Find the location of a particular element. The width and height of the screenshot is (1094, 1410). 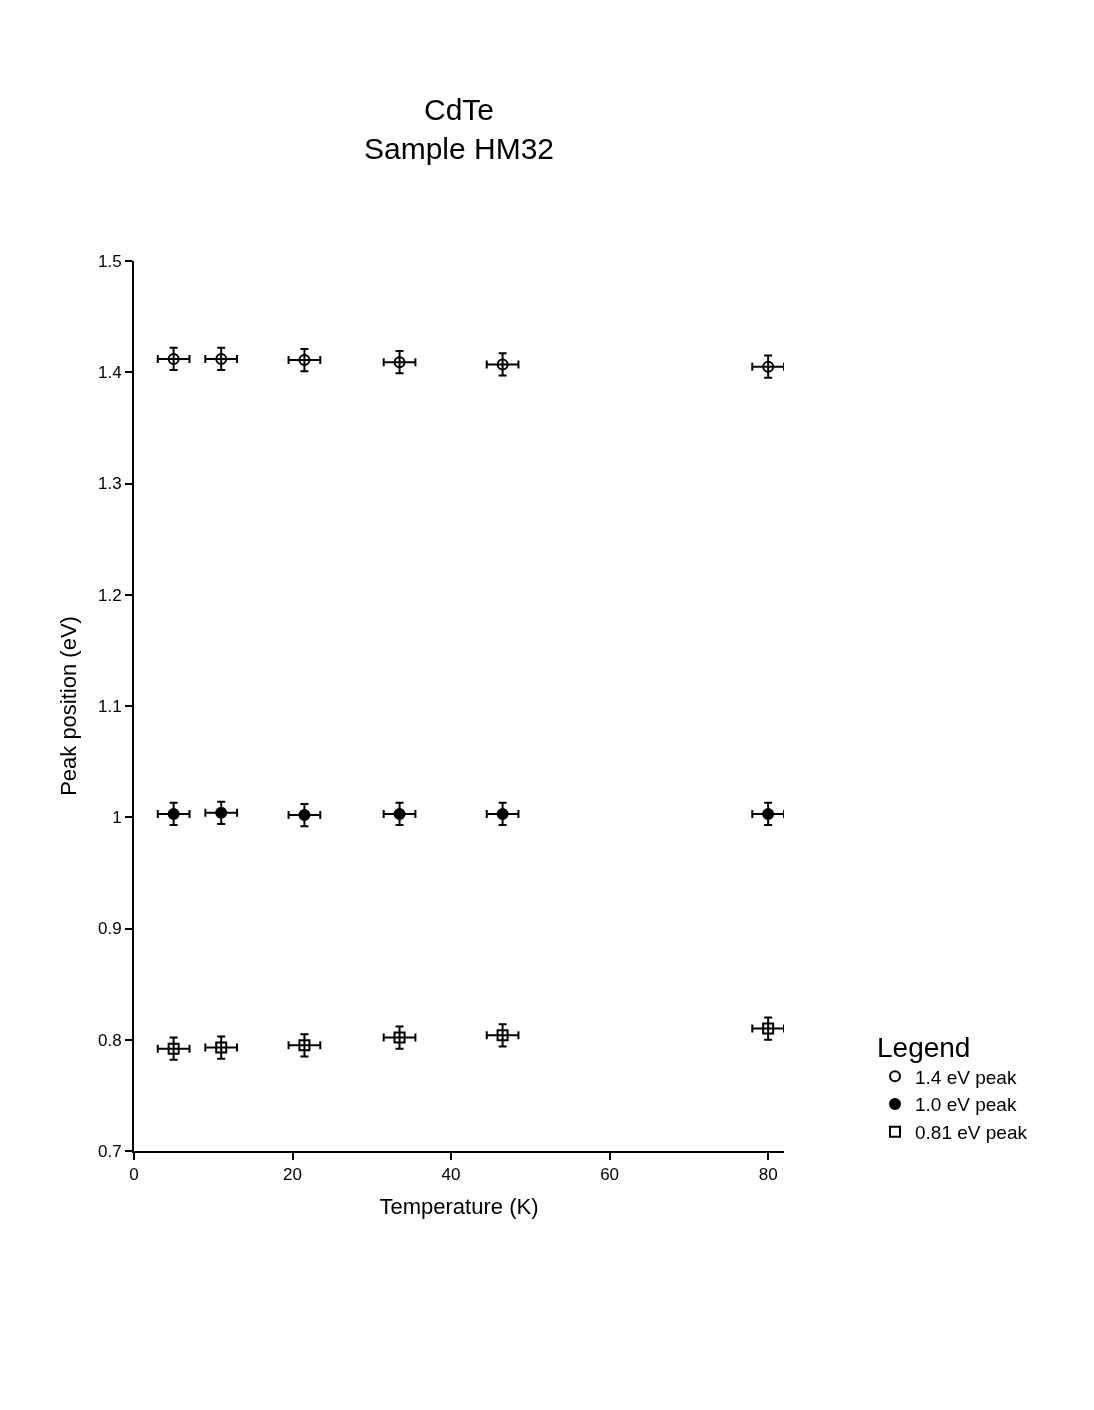

legend-label: 1.0 eV peak is located at coordinates (966, 1105).